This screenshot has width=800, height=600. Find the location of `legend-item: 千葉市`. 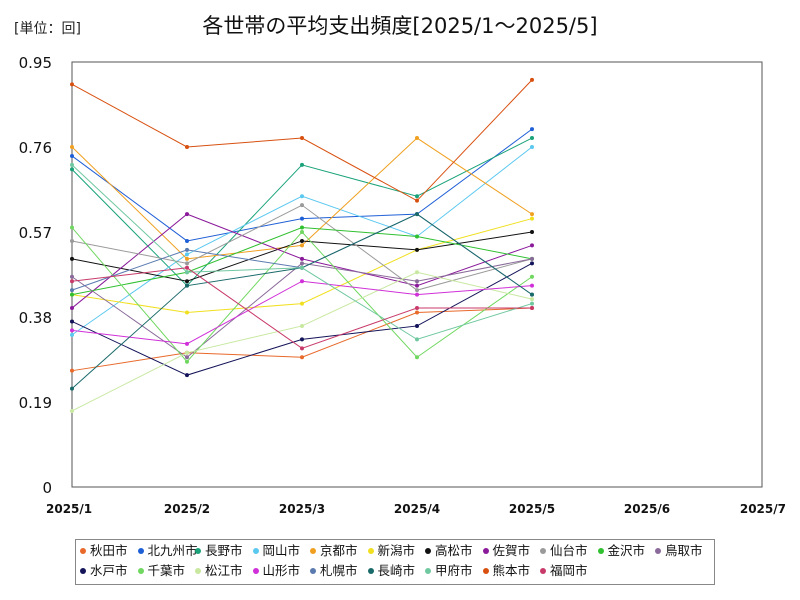

legend-item: 千葉市 is located at coordinates (161, 571).